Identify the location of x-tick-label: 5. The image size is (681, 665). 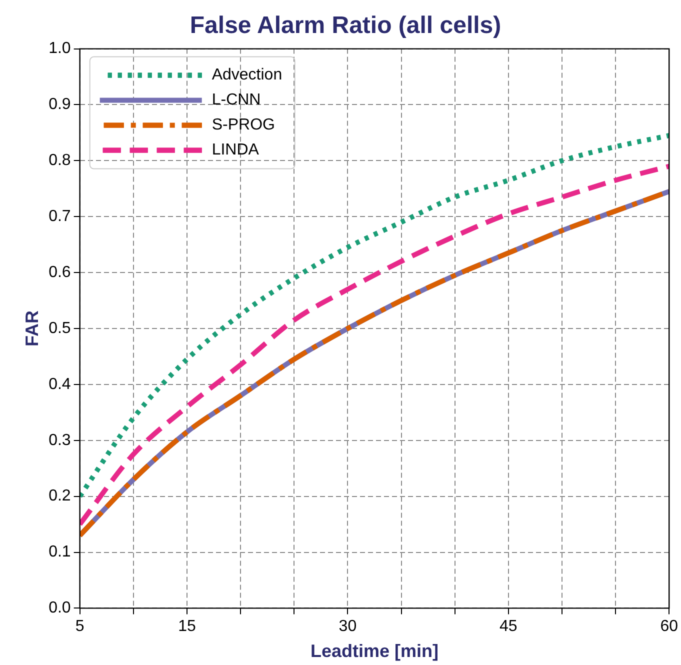
(79, 627).